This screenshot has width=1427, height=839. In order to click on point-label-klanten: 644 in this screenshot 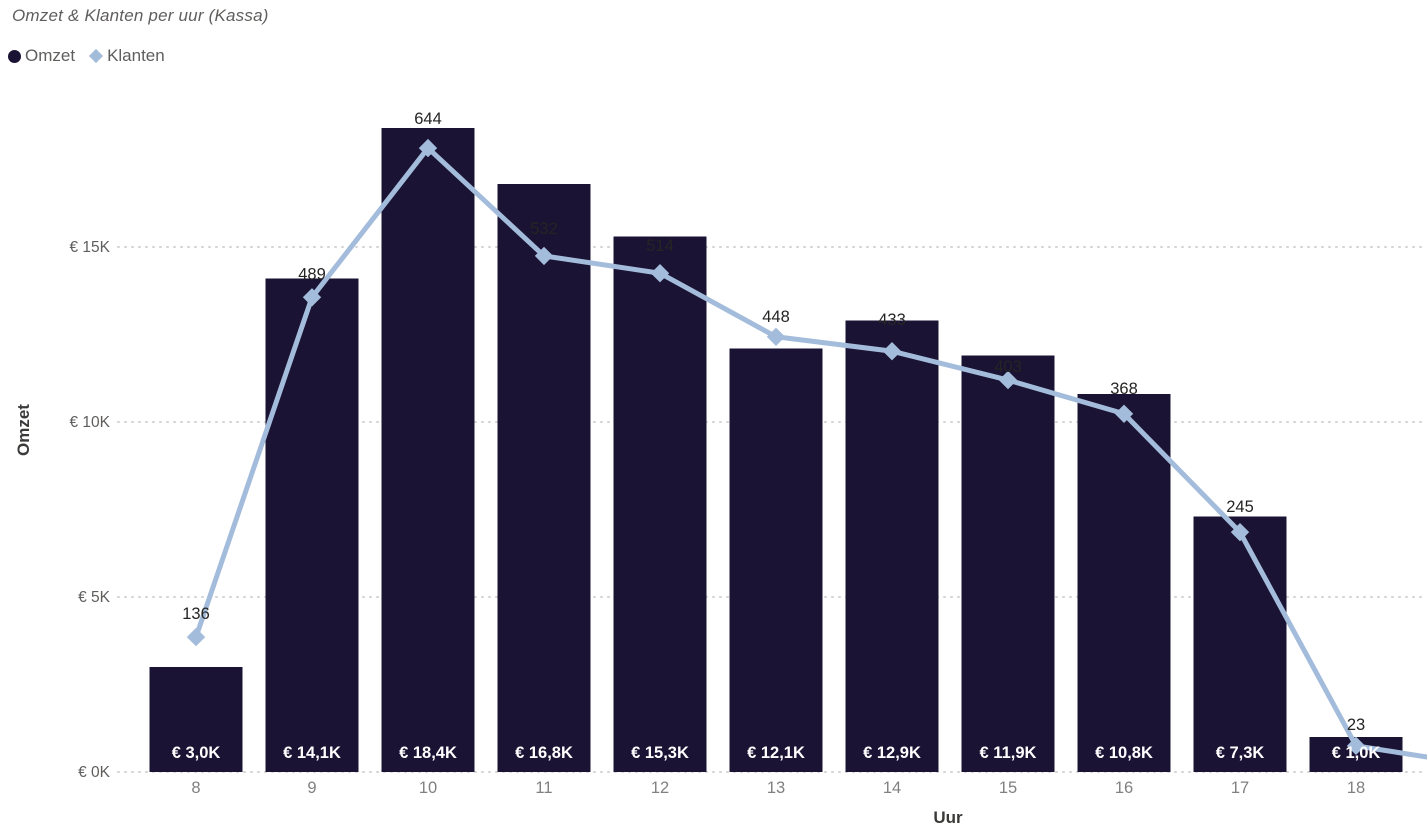, I will do `click(428, 119)`.